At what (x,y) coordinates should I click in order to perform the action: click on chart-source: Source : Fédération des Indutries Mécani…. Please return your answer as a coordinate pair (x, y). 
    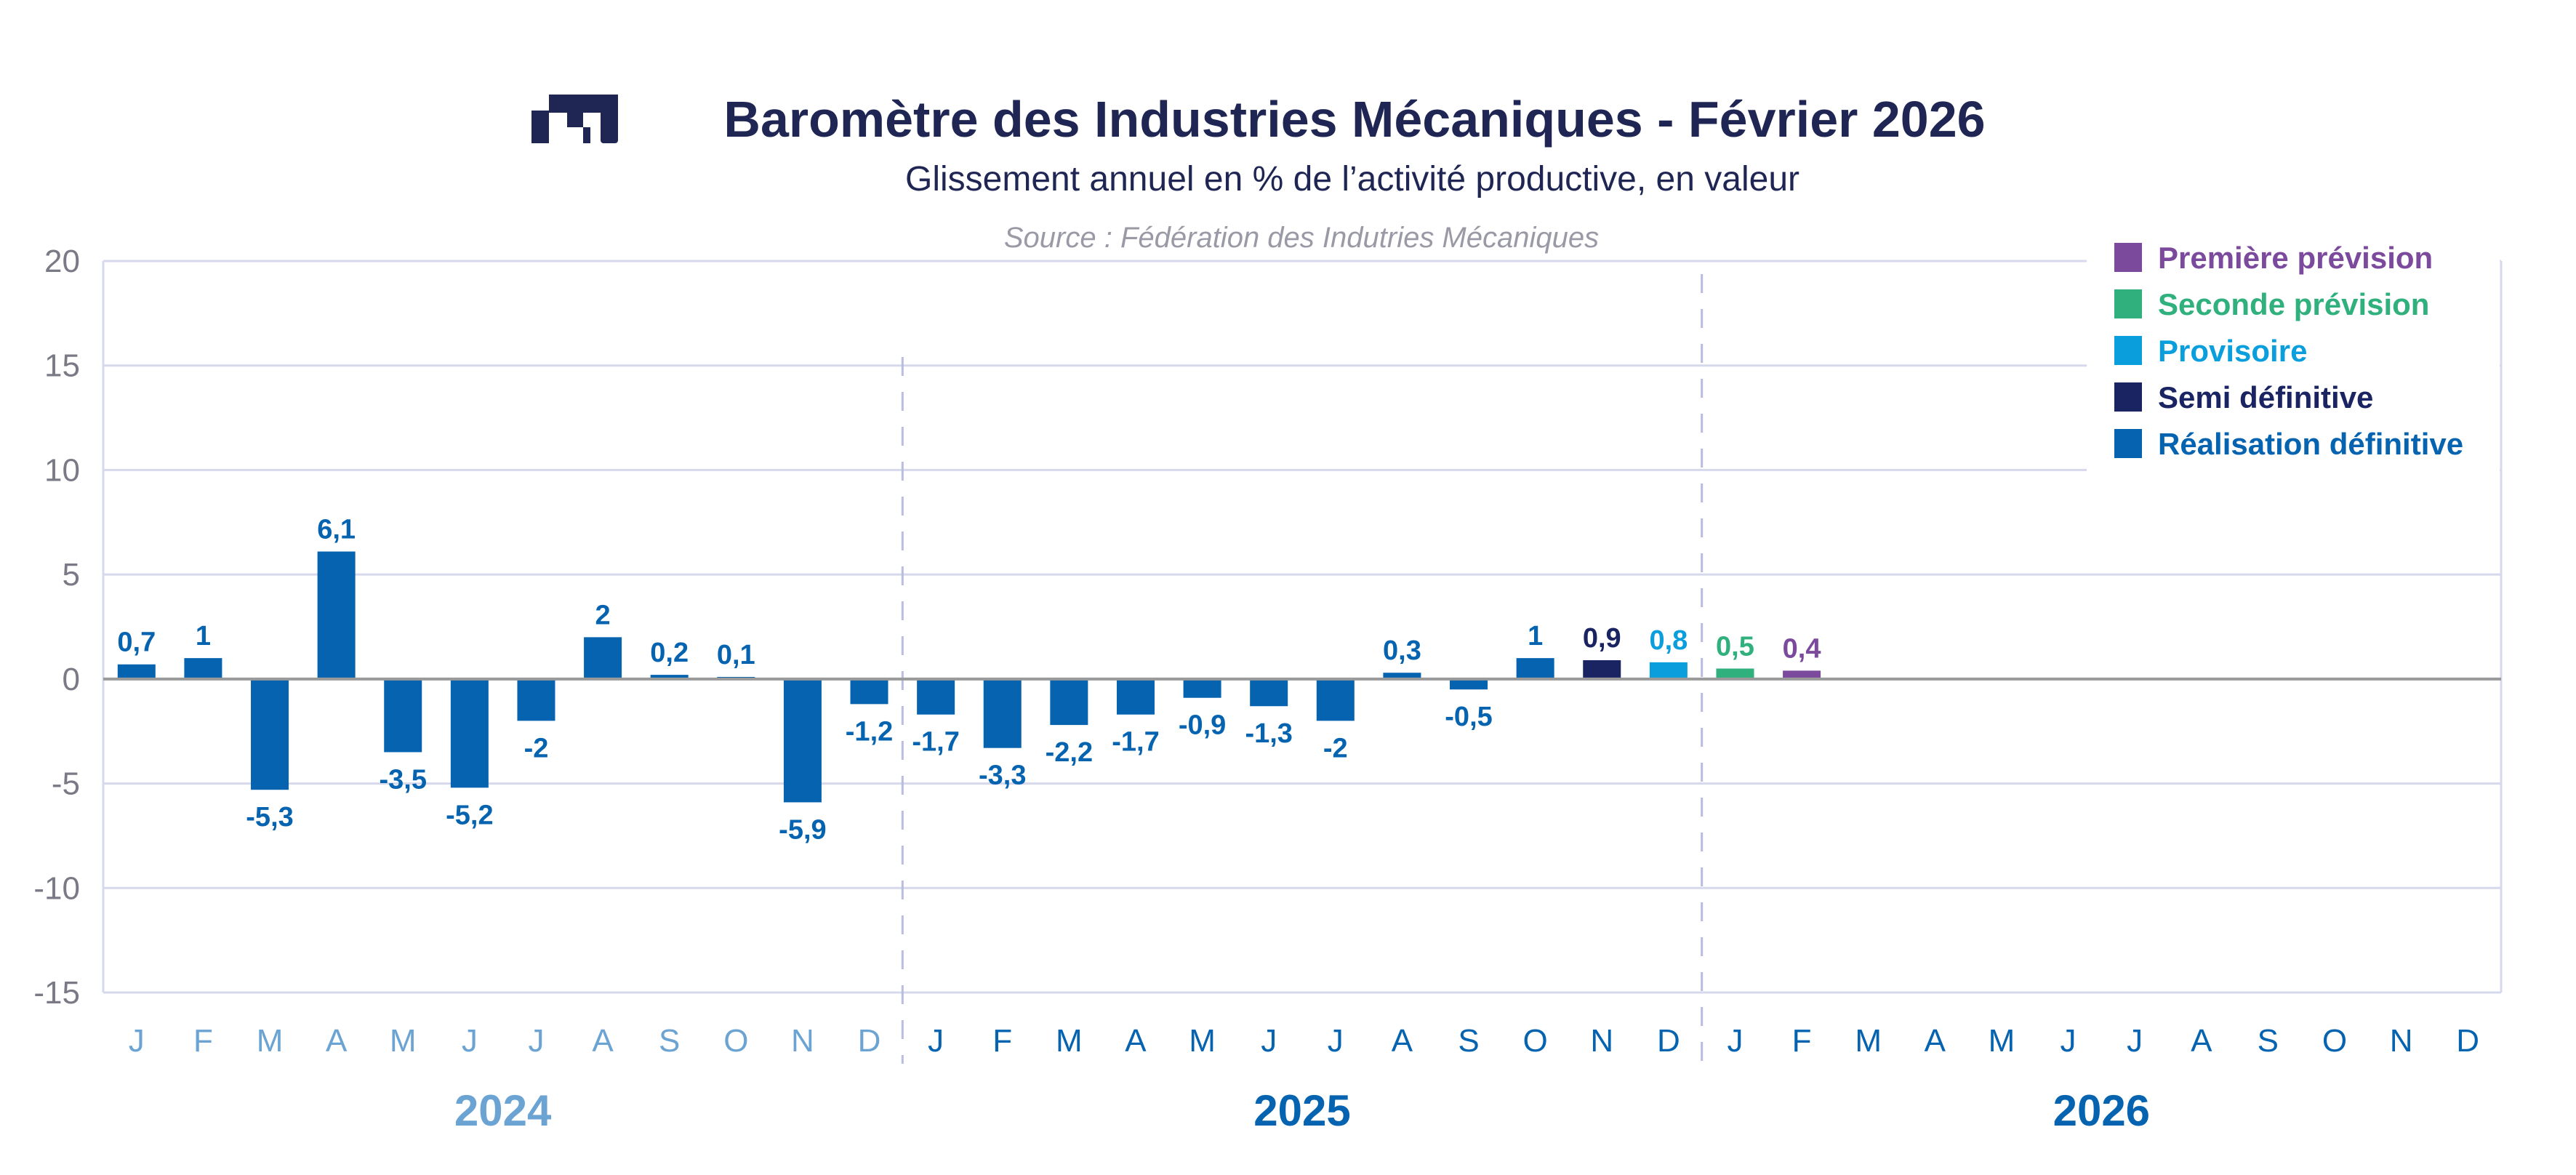
    Looking at the image, I should click on (1301, 238).